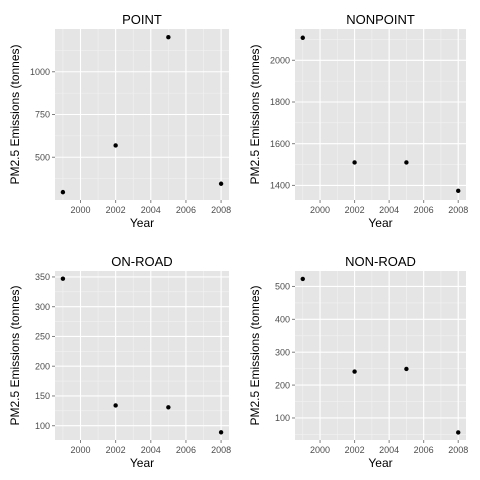 The height and width of the screenshot is (480, 480). What do you see at coordinates (280, 144) in the screenshot?
I see `y-tick-label: 1600` at bounding box center [280, 144].